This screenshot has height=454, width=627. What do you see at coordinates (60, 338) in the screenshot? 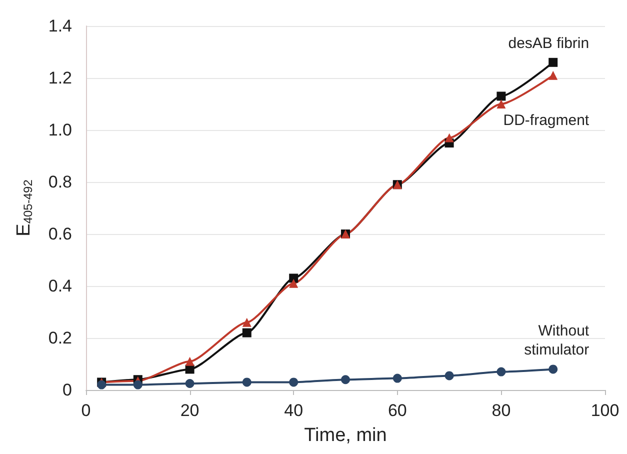
I see `y-tick-label: 0.2` at bounding box center [60, 338].